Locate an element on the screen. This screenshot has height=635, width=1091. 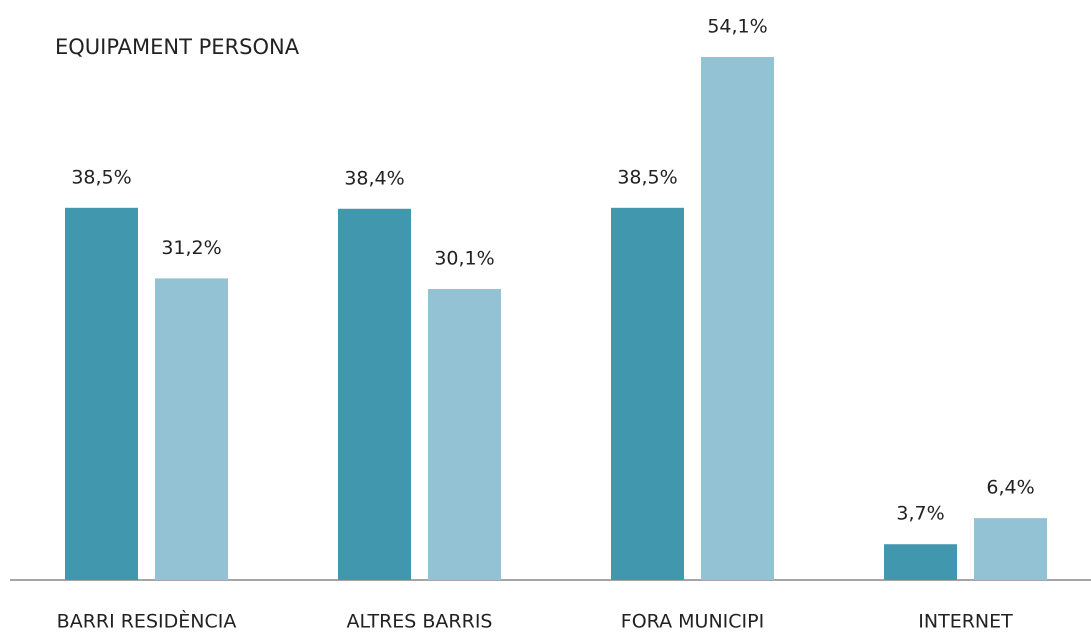
x-tick-label: INTERNET is located at coordinates (965, 622).